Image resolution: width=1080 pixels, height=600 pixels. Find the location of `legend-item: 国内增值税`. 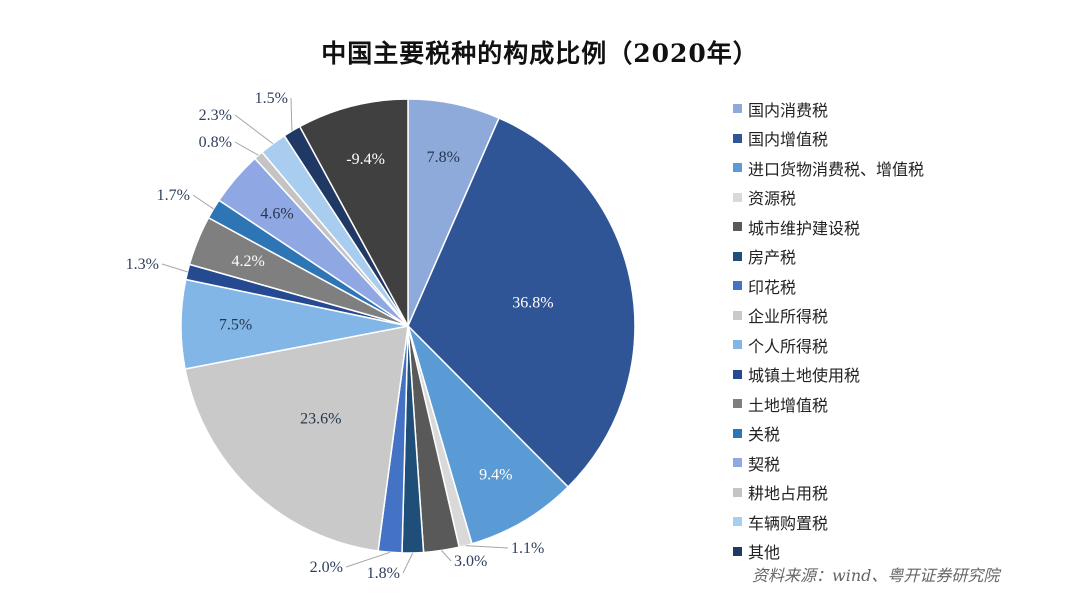

legend-item: 国内增值税 is located at coordinates (828, 139).